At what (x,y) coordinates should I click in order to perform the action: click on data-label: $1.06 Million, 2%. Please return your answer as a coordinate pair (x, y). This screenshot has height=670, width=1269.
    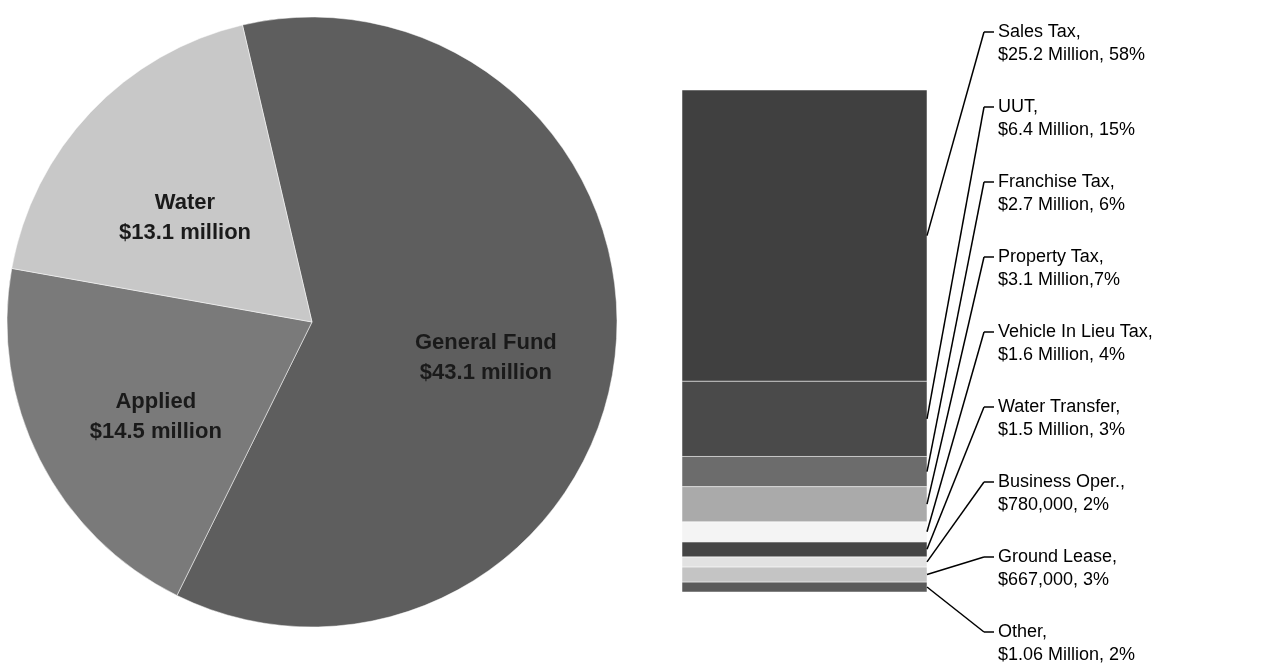
    Looking at the image, I should click on (1067, 654).